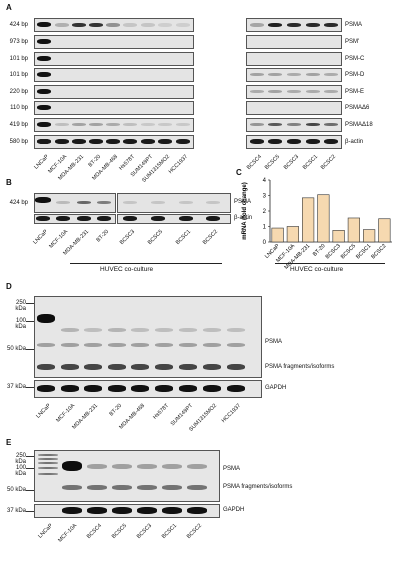  I want to click on lane-d-1: MCF-10A, so click(66, 413).